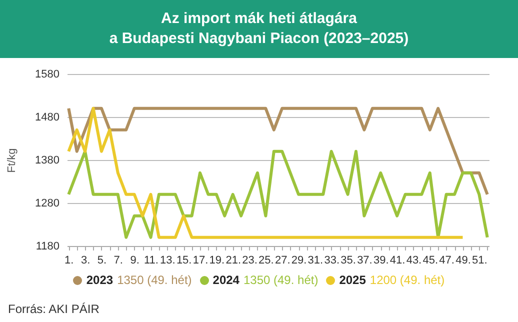  I want to click on x-tick-label: 45., so click(430, 260).